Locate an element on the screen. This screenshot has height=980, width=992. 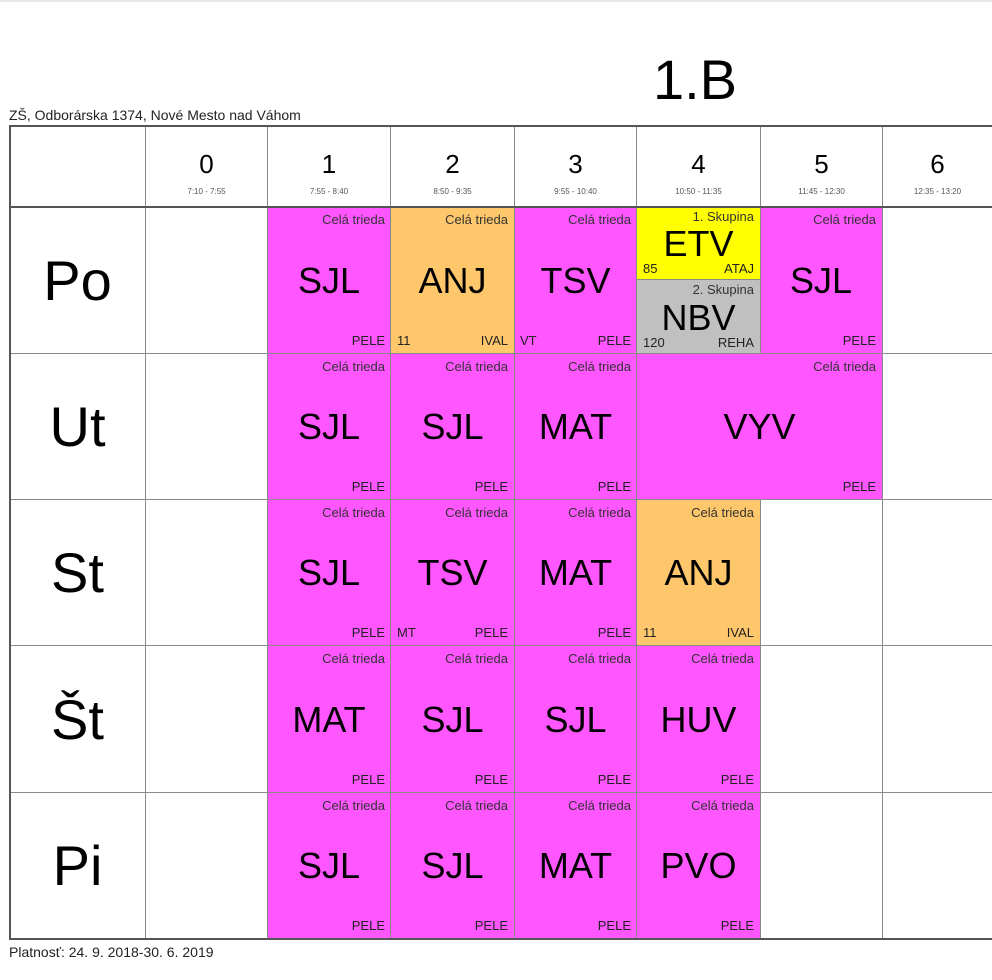
period-number: 3 is located at coordinates (575, 164).